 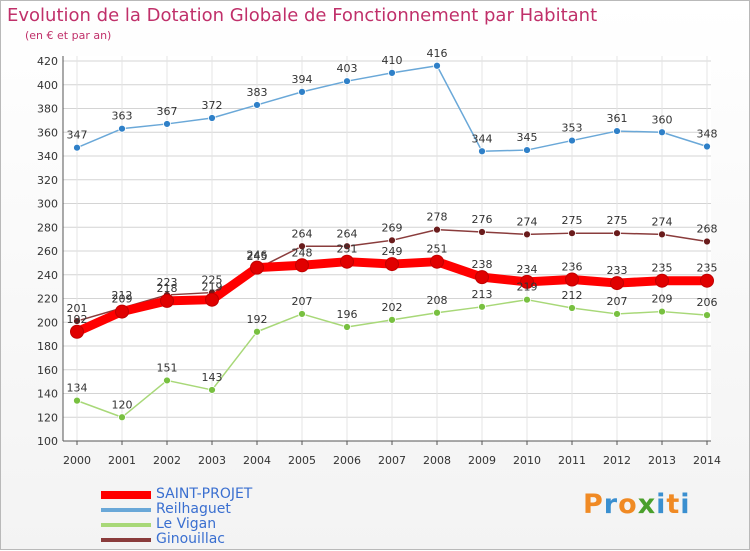 I want to click on x-tick-label: 2012, so click(x=617, y=460).